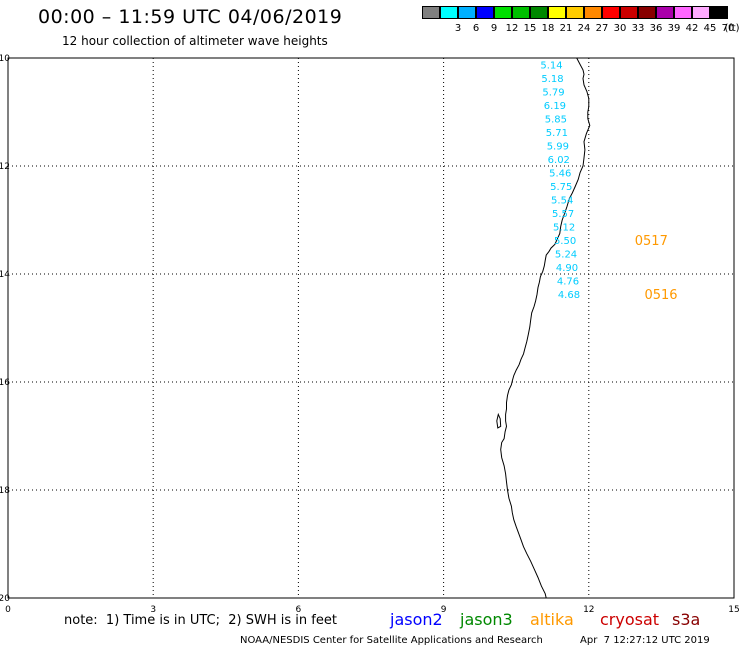 The height and width of the screenshot is (650, 740). Describe the element at coordinates (499, 420) in the screenshot. I see `coastal-island` at that location.